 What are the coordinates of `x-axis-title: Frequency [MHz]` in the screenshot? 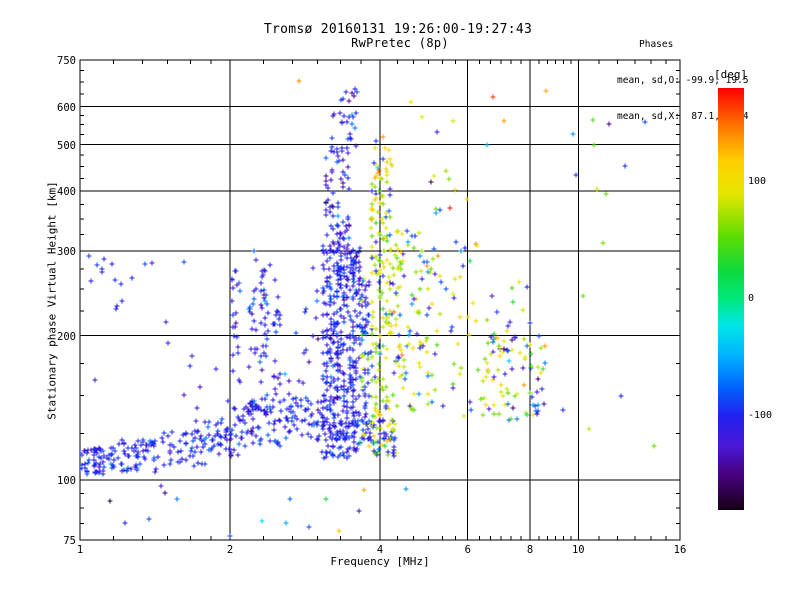 It's located at (380, 561).